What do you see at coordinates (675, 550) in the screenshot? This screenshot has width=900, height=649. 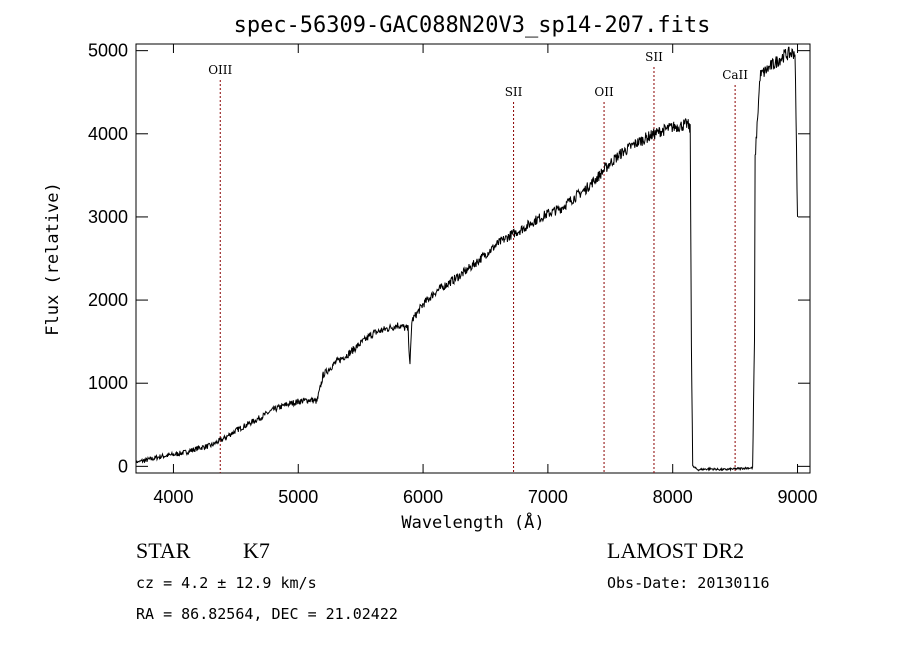 I see `survey-name: LAMOST DR2` at bounding box center [675, 550].